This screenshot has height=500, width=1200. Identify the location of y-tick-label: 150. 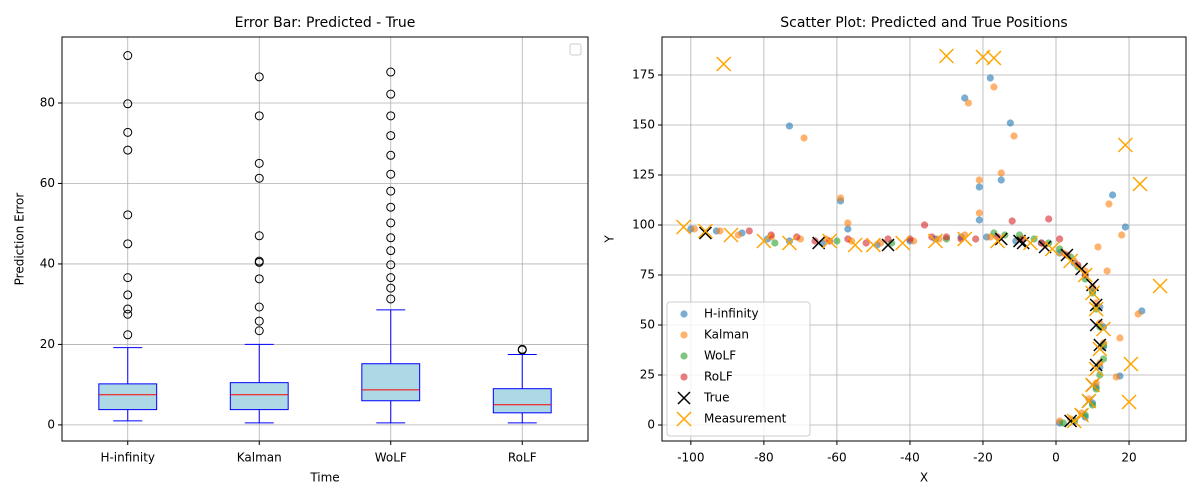
(643, 125).